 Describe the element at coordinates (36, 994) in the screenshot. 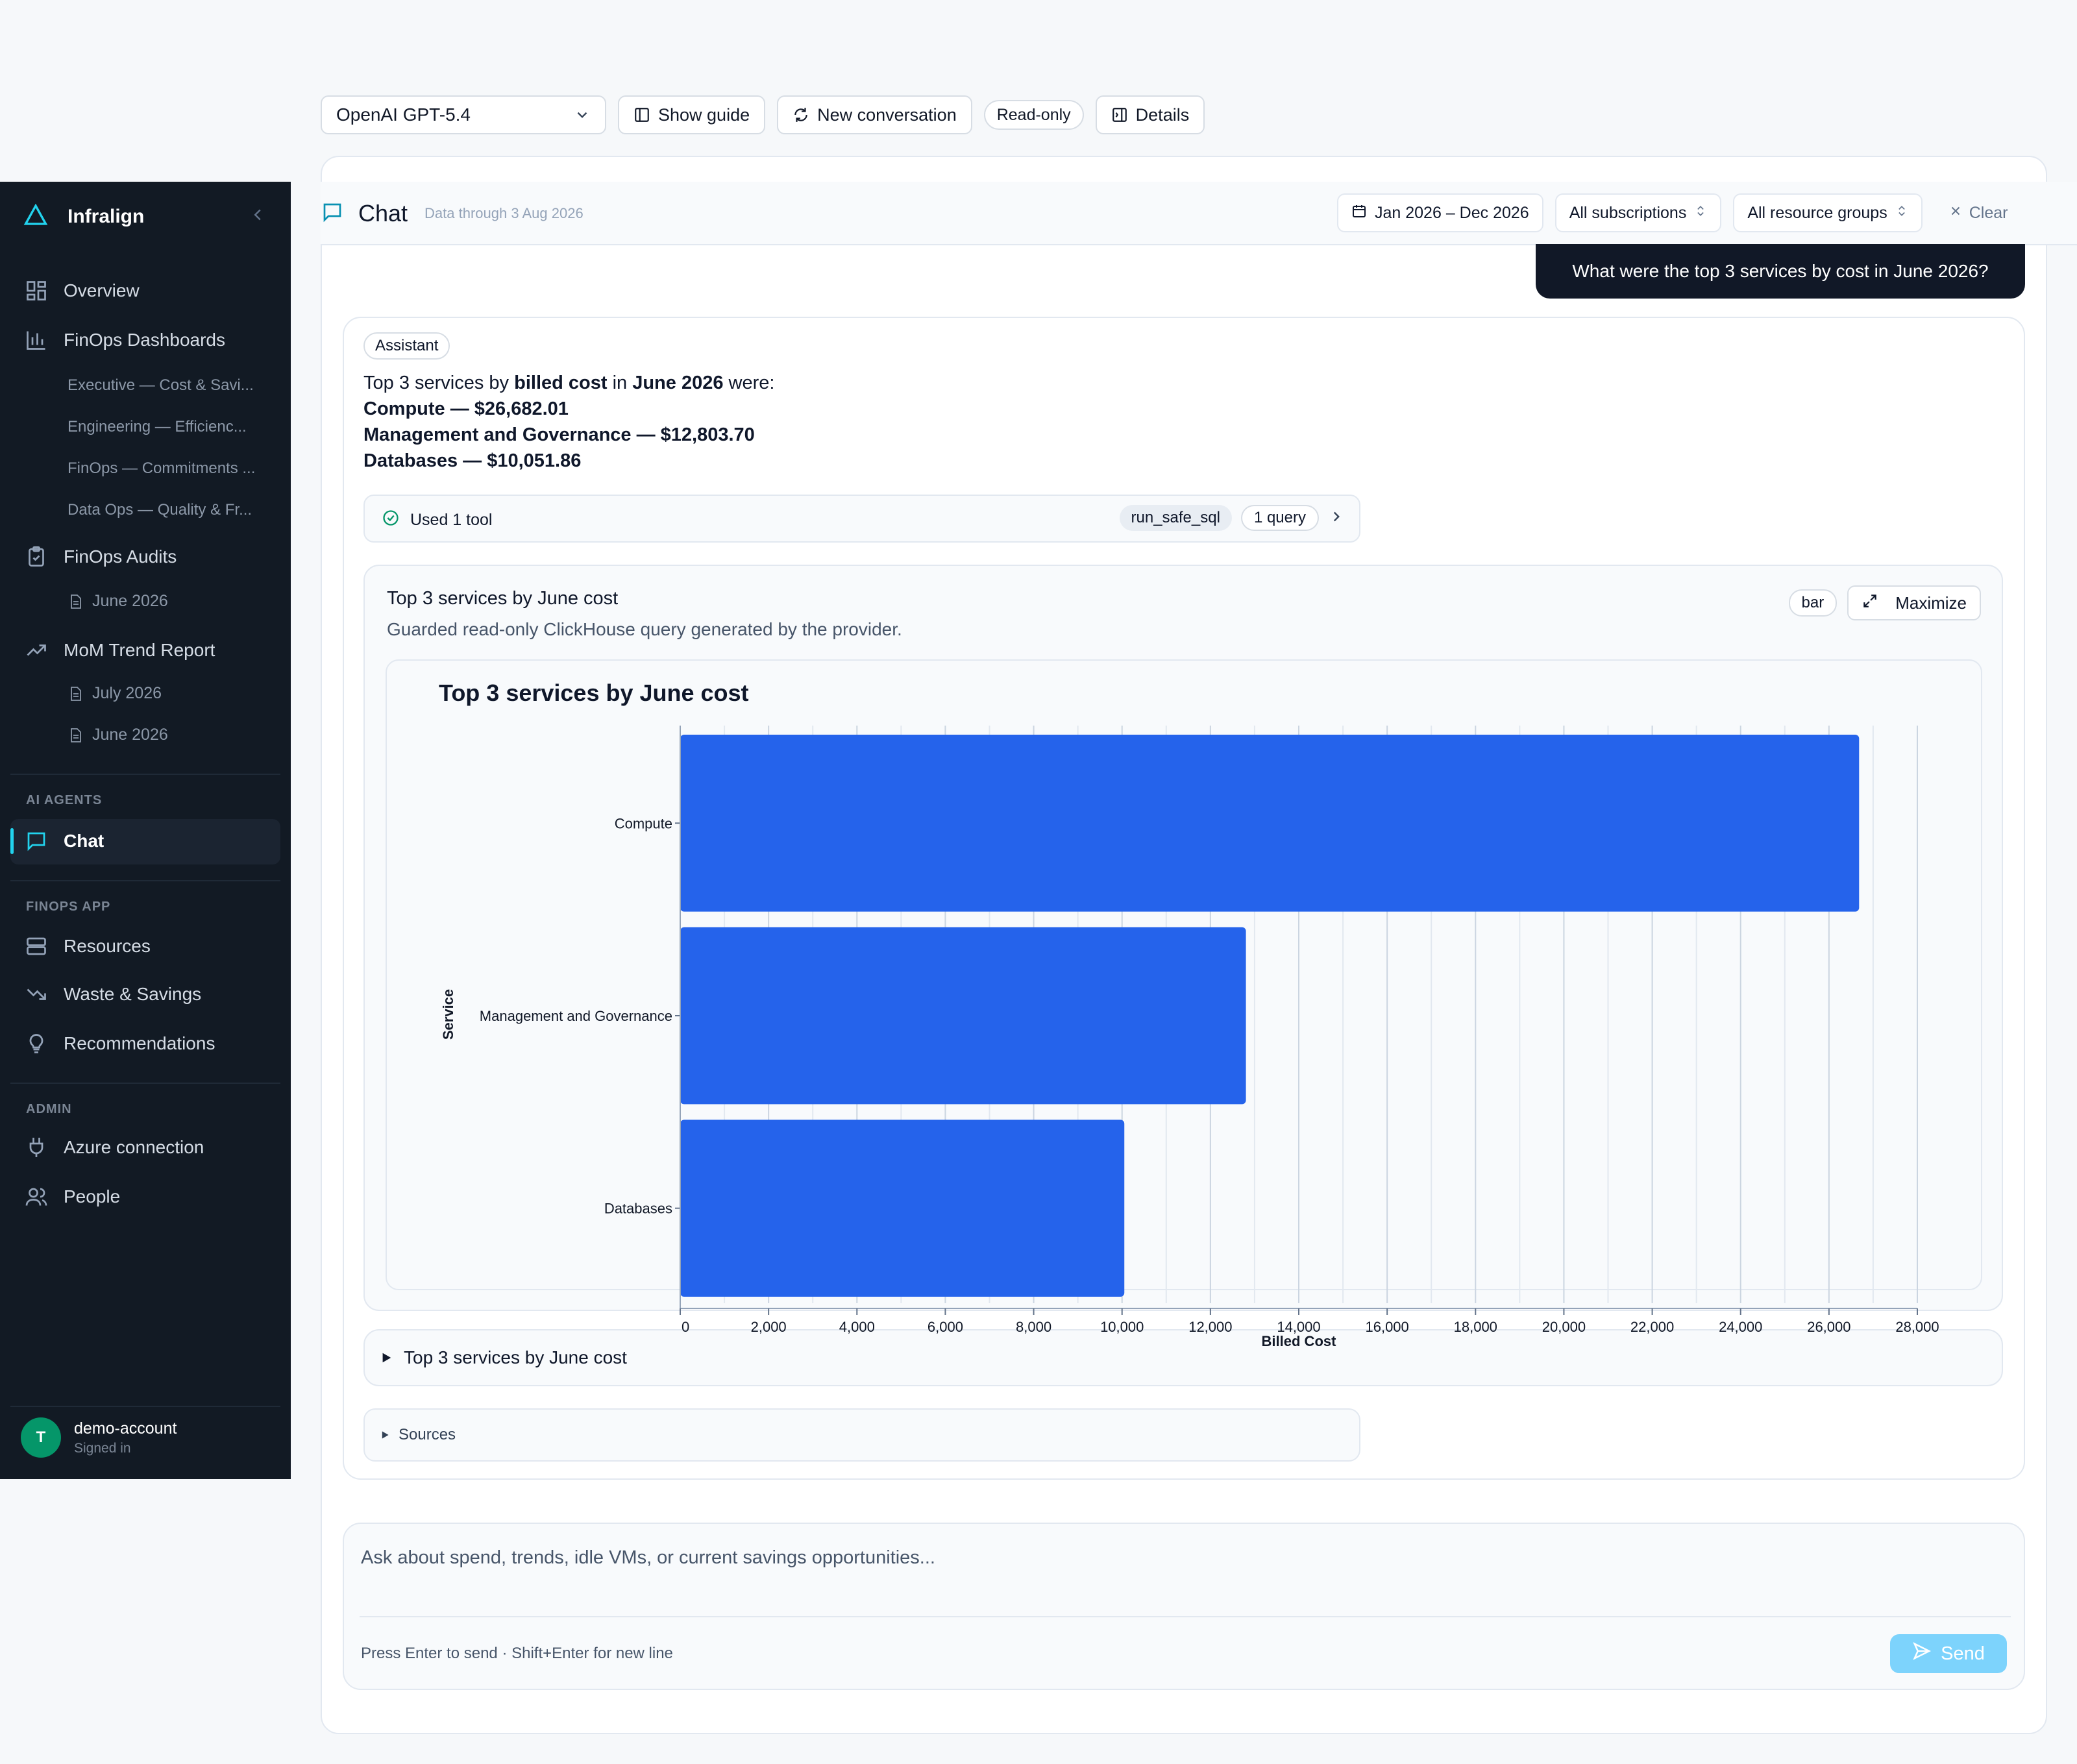

I see `trending-down-icon` at that location.